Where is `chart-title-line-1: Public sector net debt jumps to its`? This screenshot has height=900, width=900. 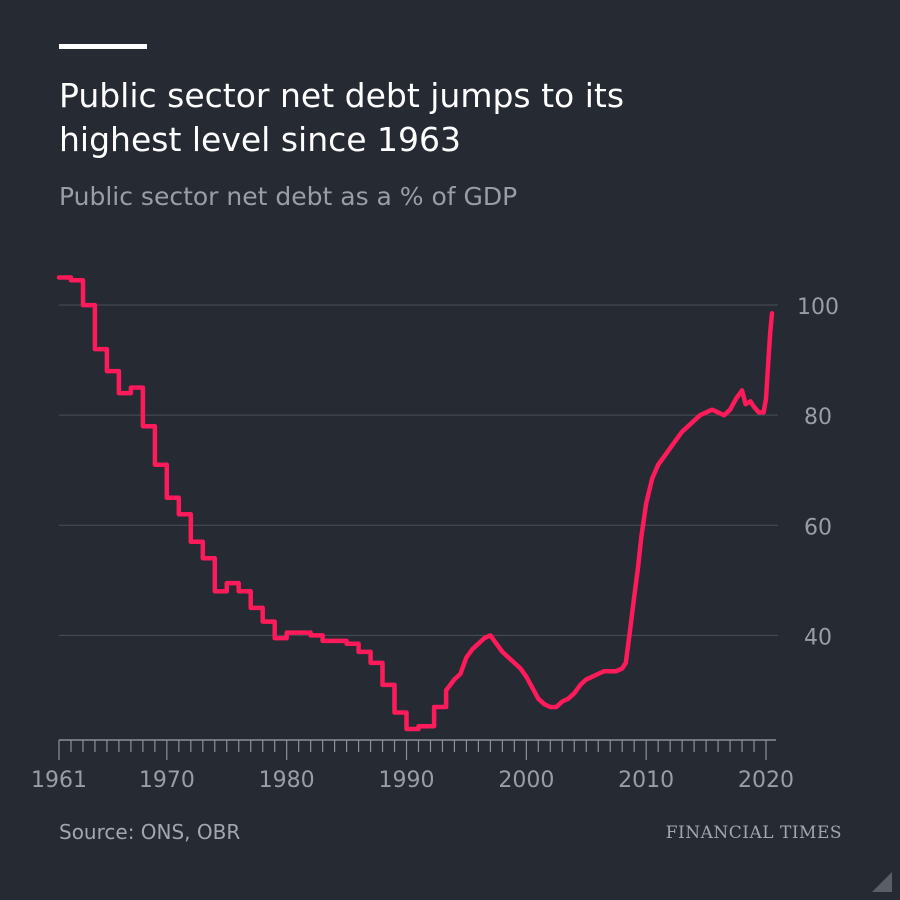
chart-title-line-1: Public sector net debt jumps to its is located at coordinates (342, 95).